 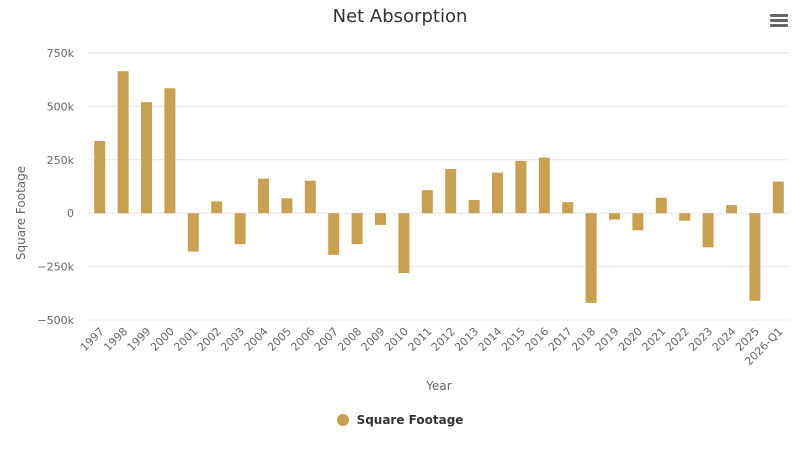 I want to click on bar-2000, so click(x=170, y=151).